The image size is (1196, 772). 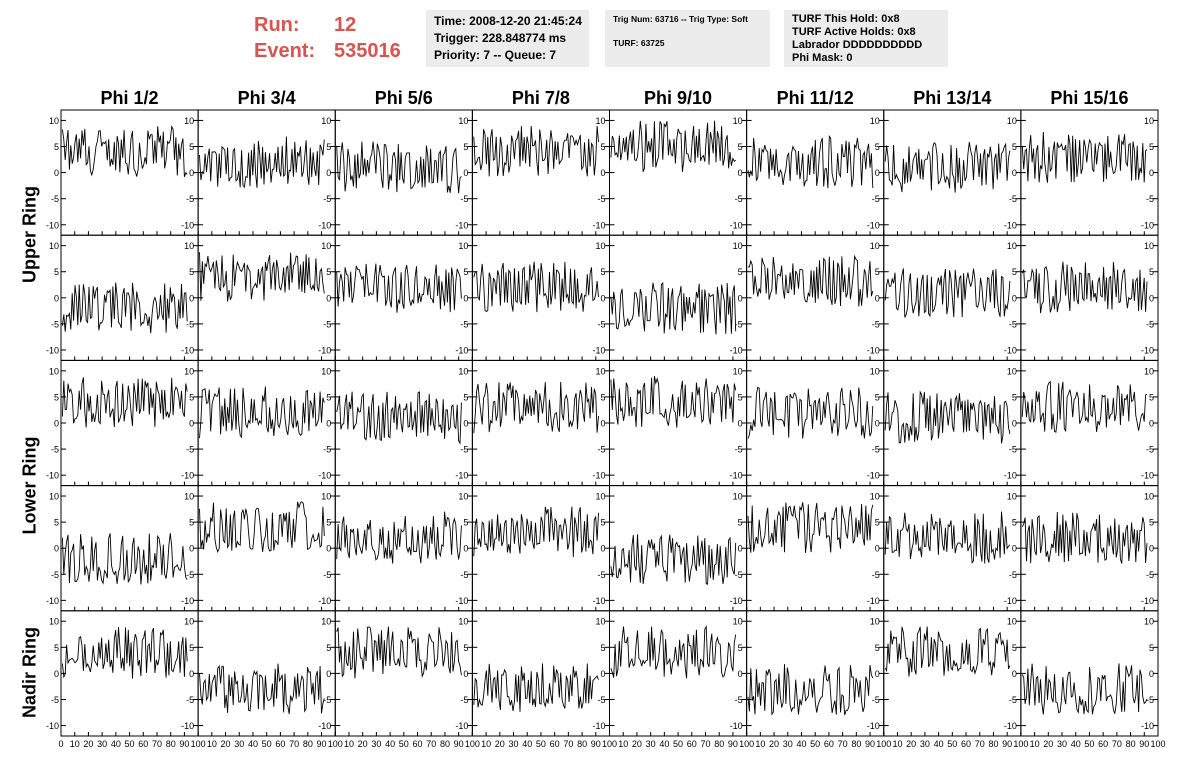 I want to click on col-header-5: Phi 11/12, so click(x=815, y=98).